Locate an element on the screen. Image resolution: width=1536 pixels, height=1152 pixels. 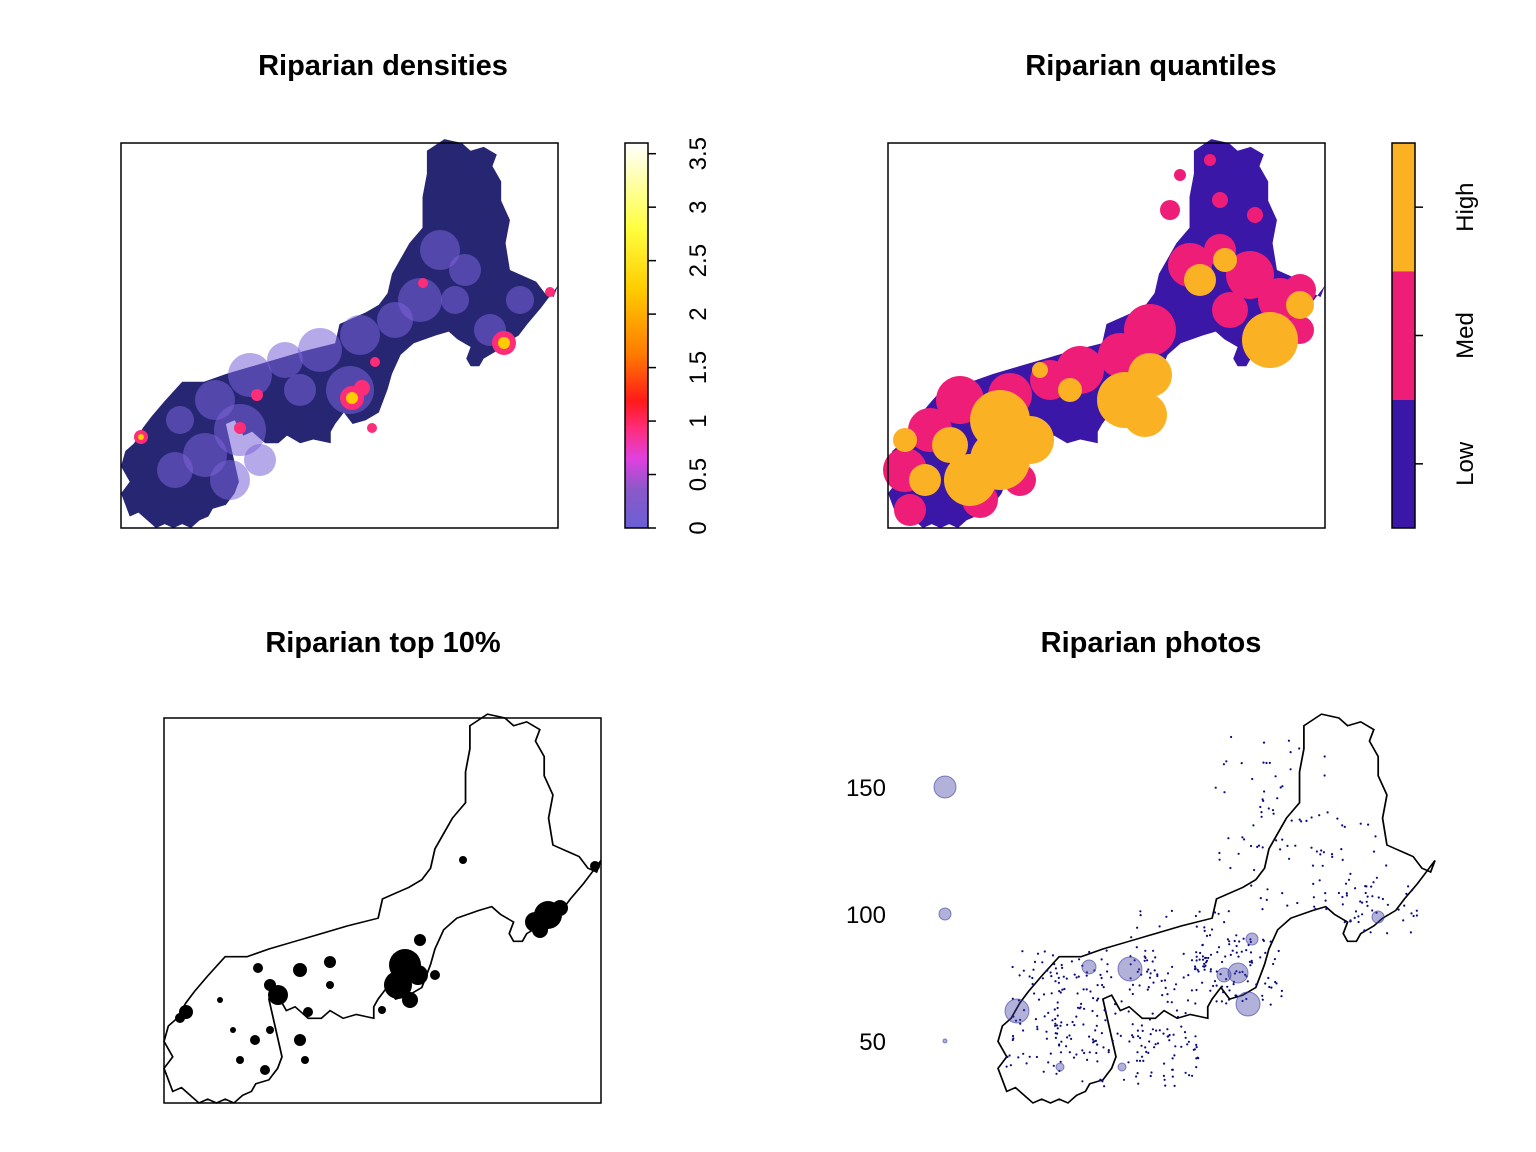
photos-region-outline is located at coordinates (1216, 908).